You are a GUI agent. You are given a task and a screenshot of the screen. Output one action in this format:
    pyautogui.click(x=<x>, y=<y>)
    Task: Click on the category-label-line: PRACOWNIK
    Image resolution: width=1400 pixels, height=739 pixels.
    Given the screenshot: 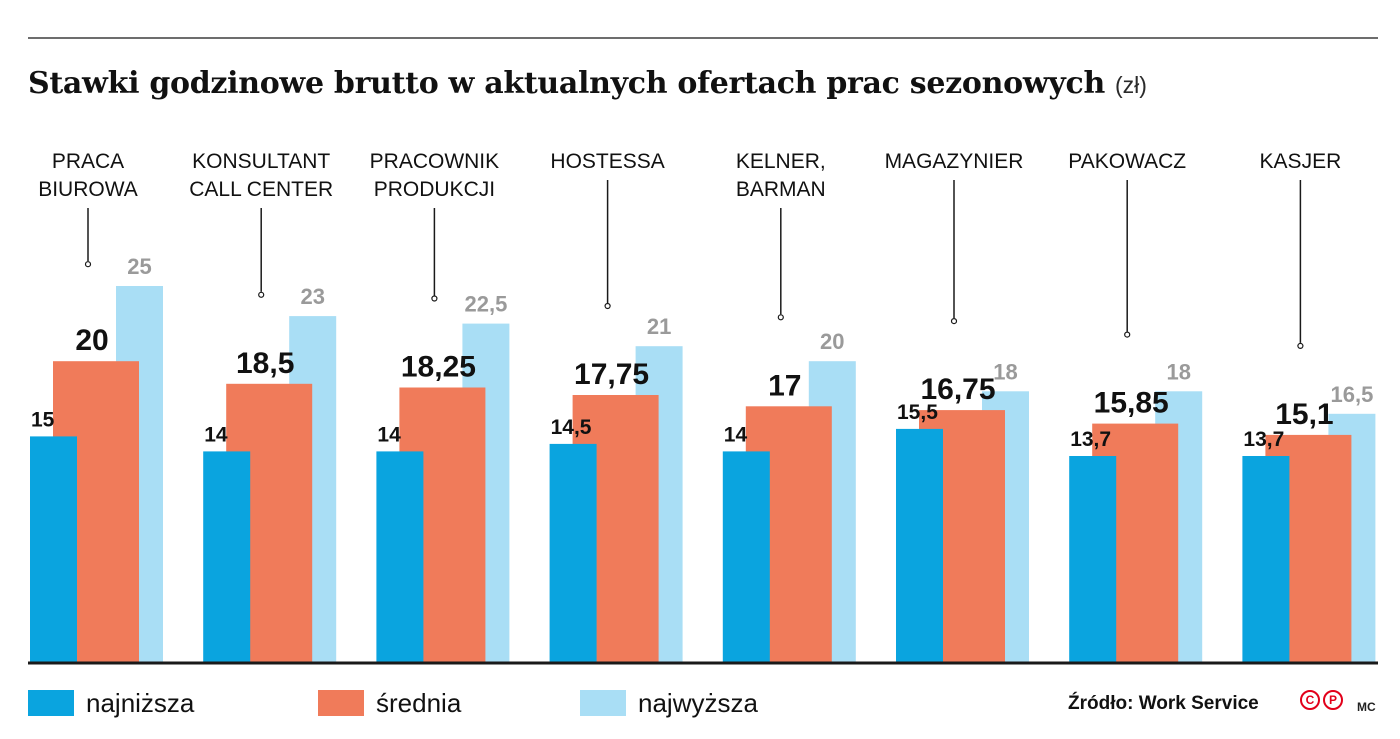 What is the action you would take?
    pyautogui.click(x=435, y=161)
    